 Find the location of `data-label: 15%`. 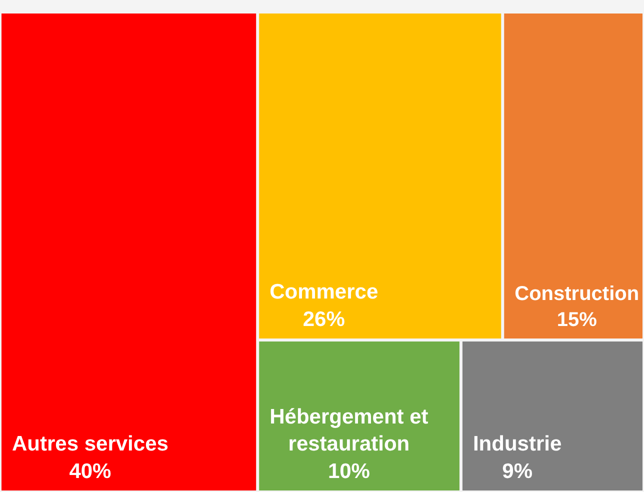

data-label: 15% is located at coordinates (577, 320).